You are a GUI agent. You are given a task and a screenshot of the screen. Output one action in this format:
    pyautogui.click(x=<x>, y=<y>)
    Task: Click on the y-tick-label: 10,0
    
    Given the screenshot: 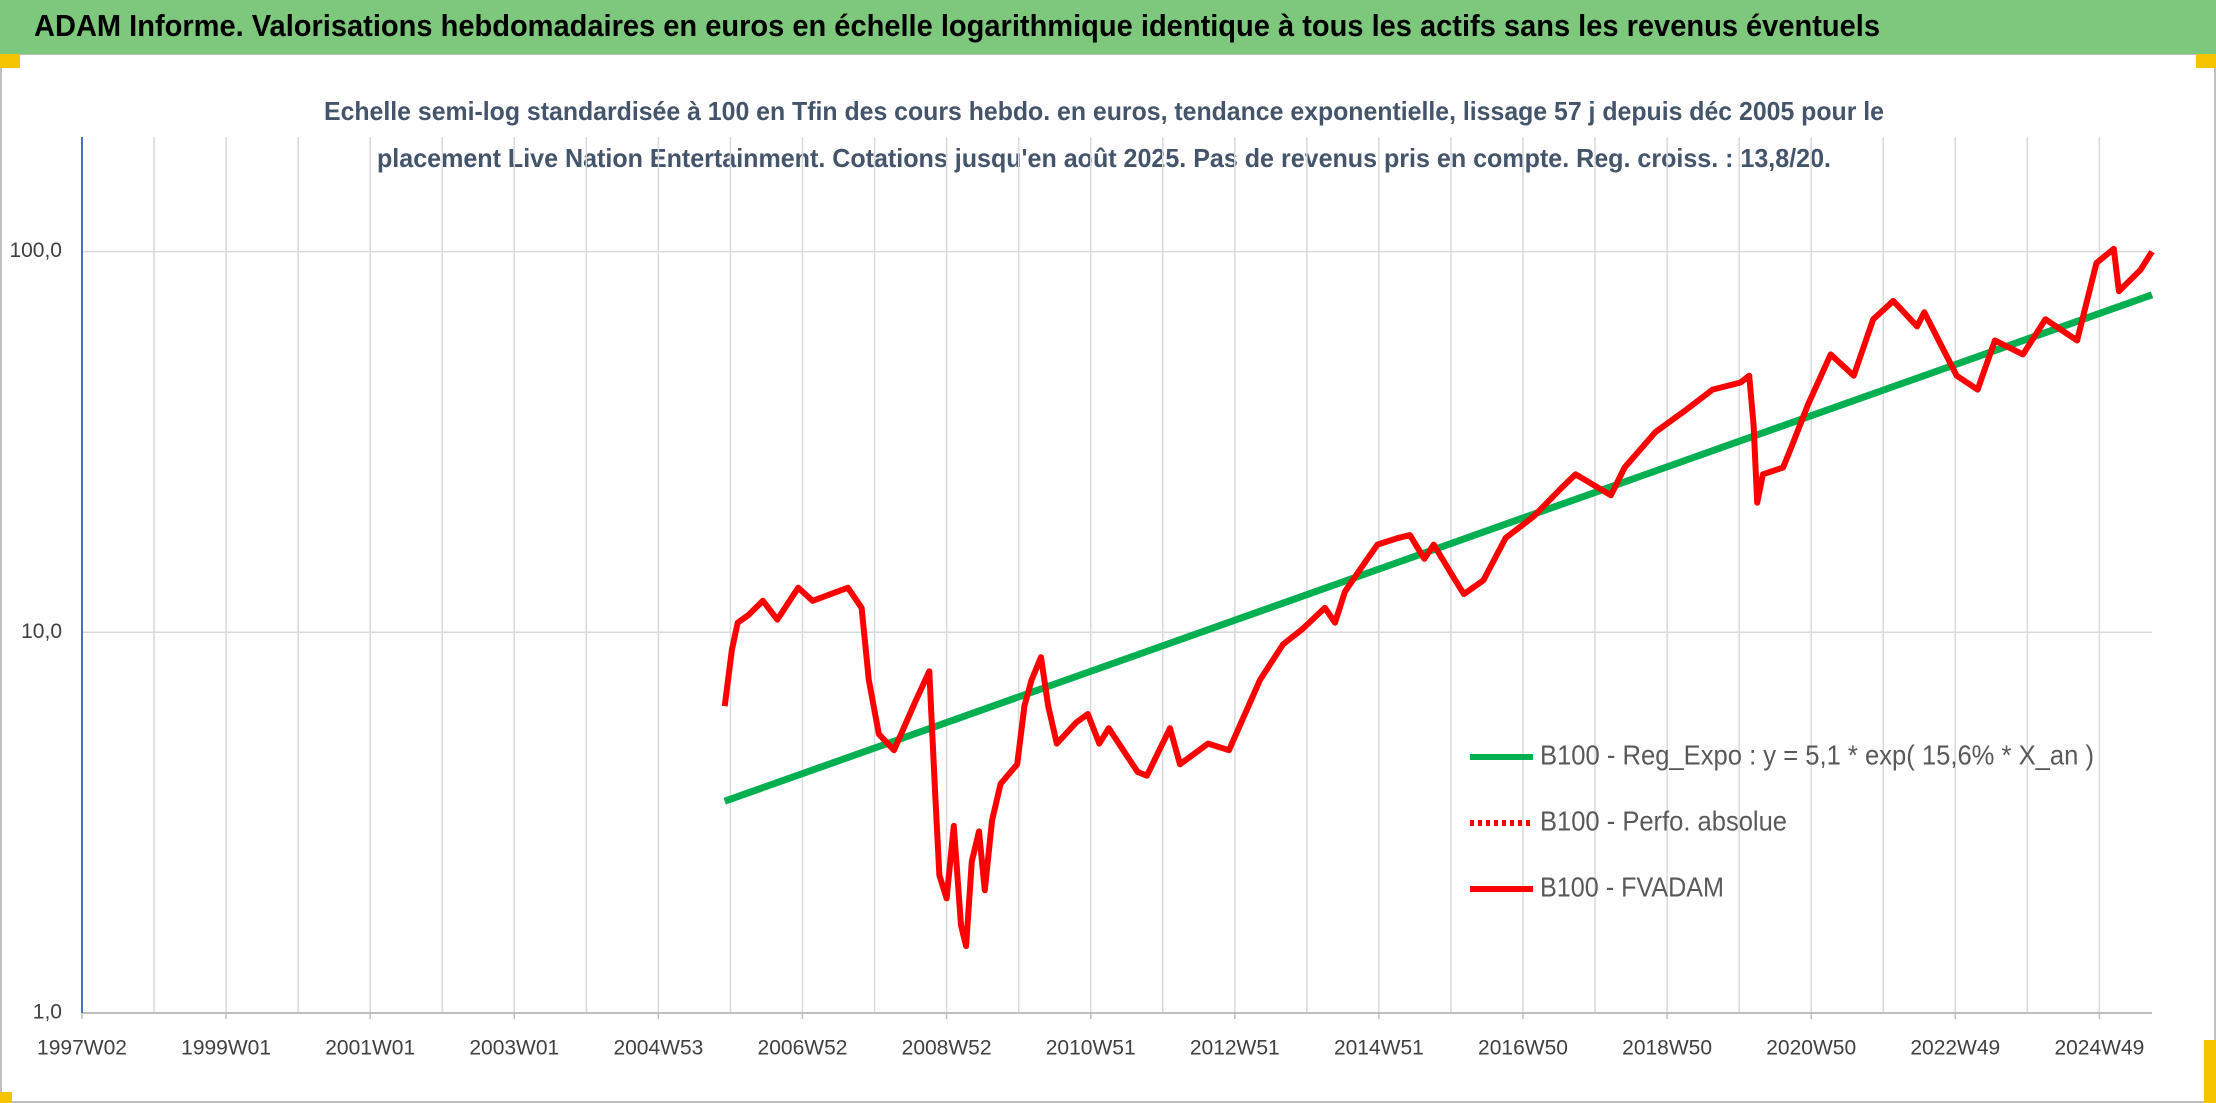 What is the action you would take?
    pyautogui.click(x=41, y=631)
    